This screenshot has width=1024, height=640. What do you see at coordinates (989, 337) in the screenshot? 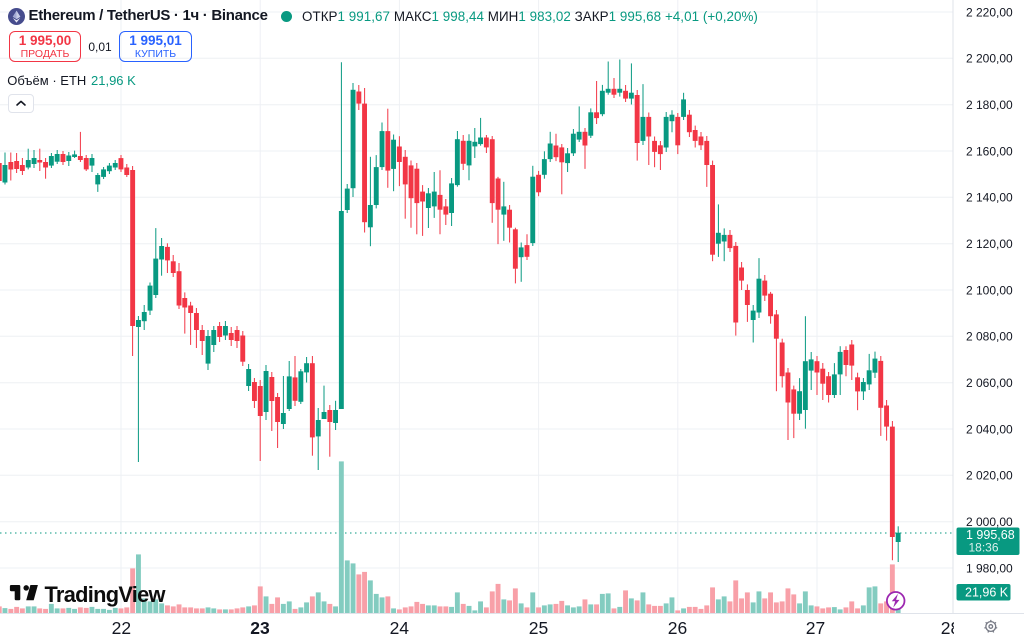
I see `svg-text: 2 080,00` at bounding box center [989, 337].